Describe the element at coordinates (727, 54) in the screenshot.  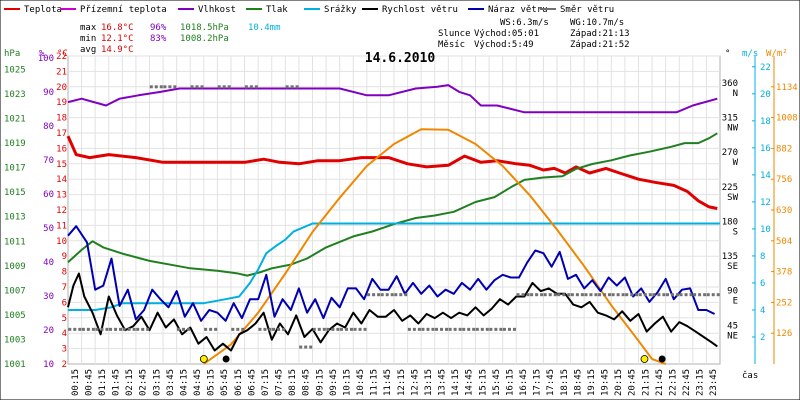
I see `axis-unit-deg: °` at that location.